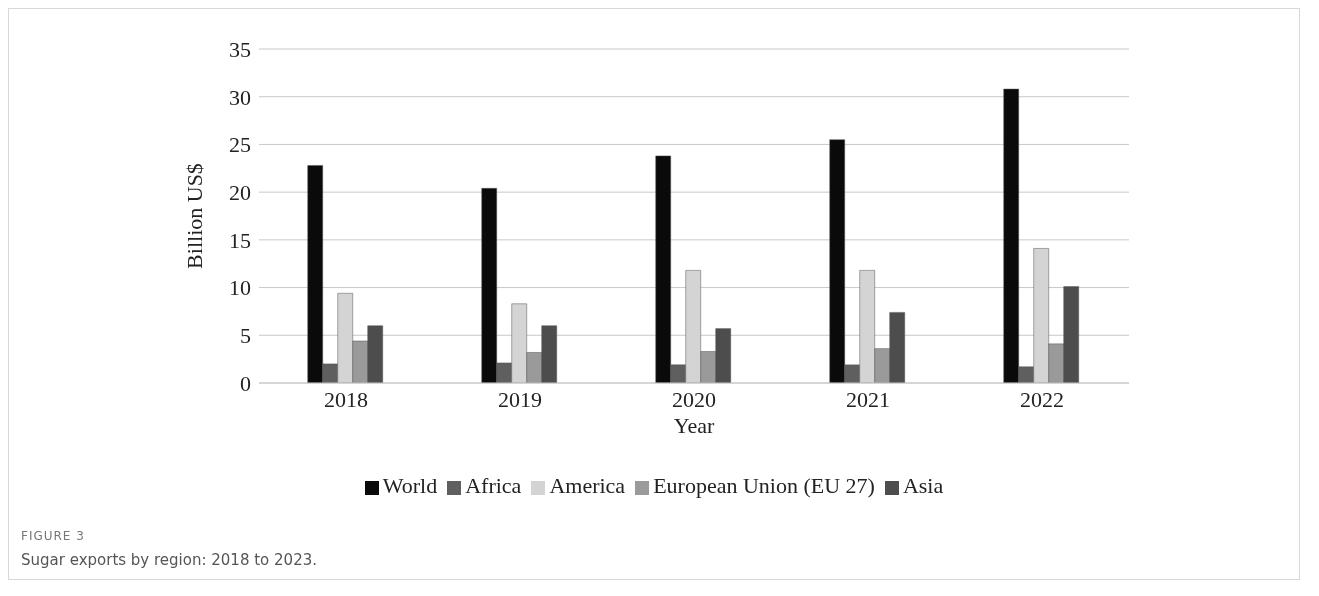  What do you see at coordinates (53, 536) in the screenshot?
I see `caption: FIGURE 3` at bounding box center [53, 536].